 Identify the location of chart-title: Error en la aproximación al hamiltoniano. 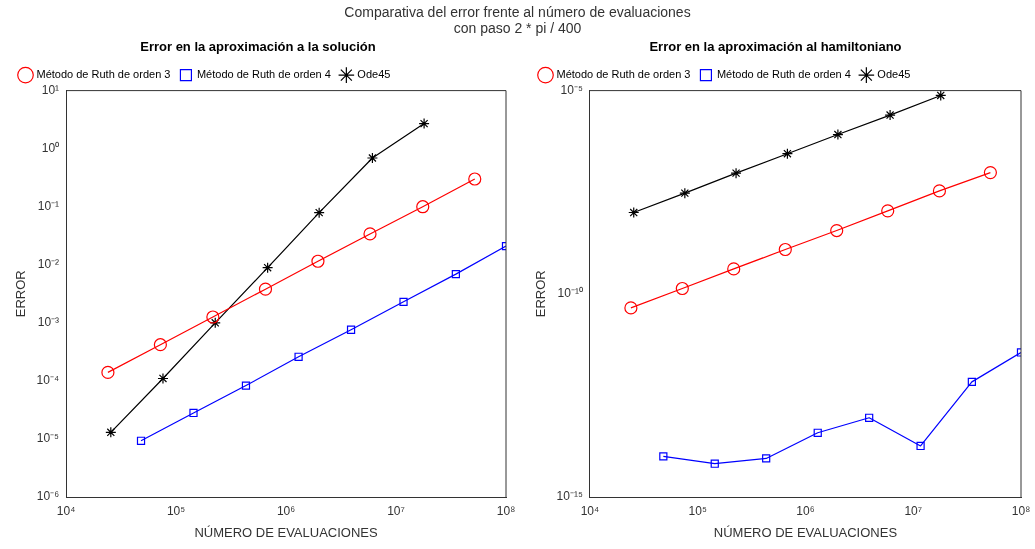
(775, 47).